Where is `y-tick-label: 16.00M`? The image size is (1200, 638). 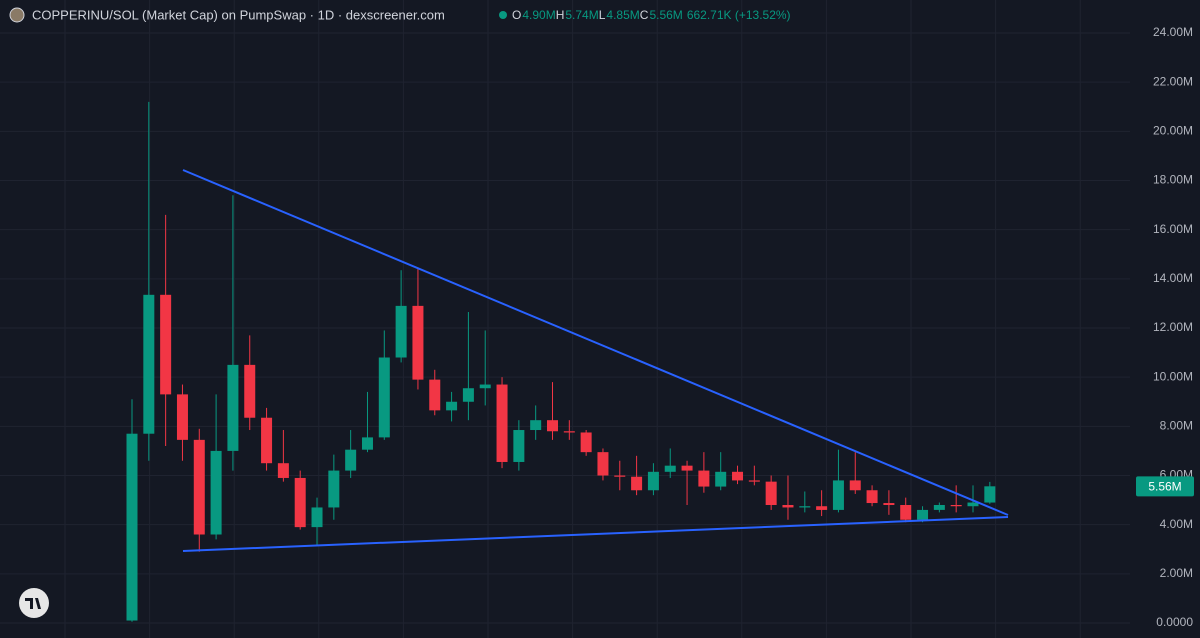 y-tick-label: 16.00M is located at coordinates (1173, 229).